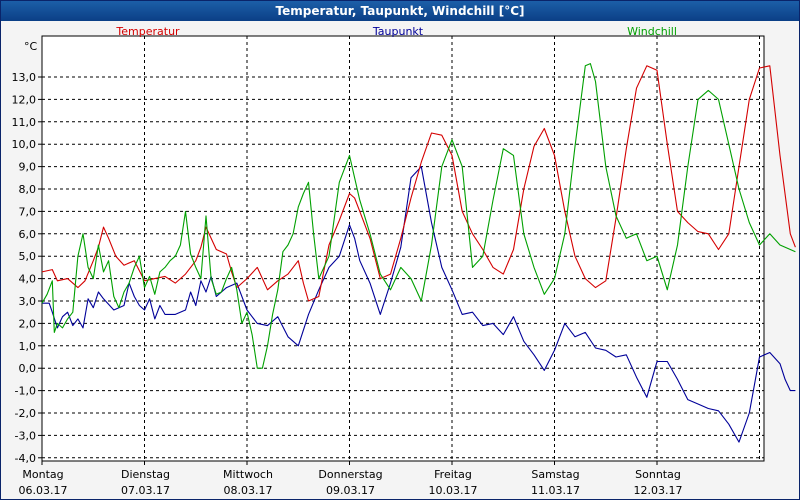 The image size is (800, 500). I want to click on day-name-label: Sonntag, so click(658, 474).